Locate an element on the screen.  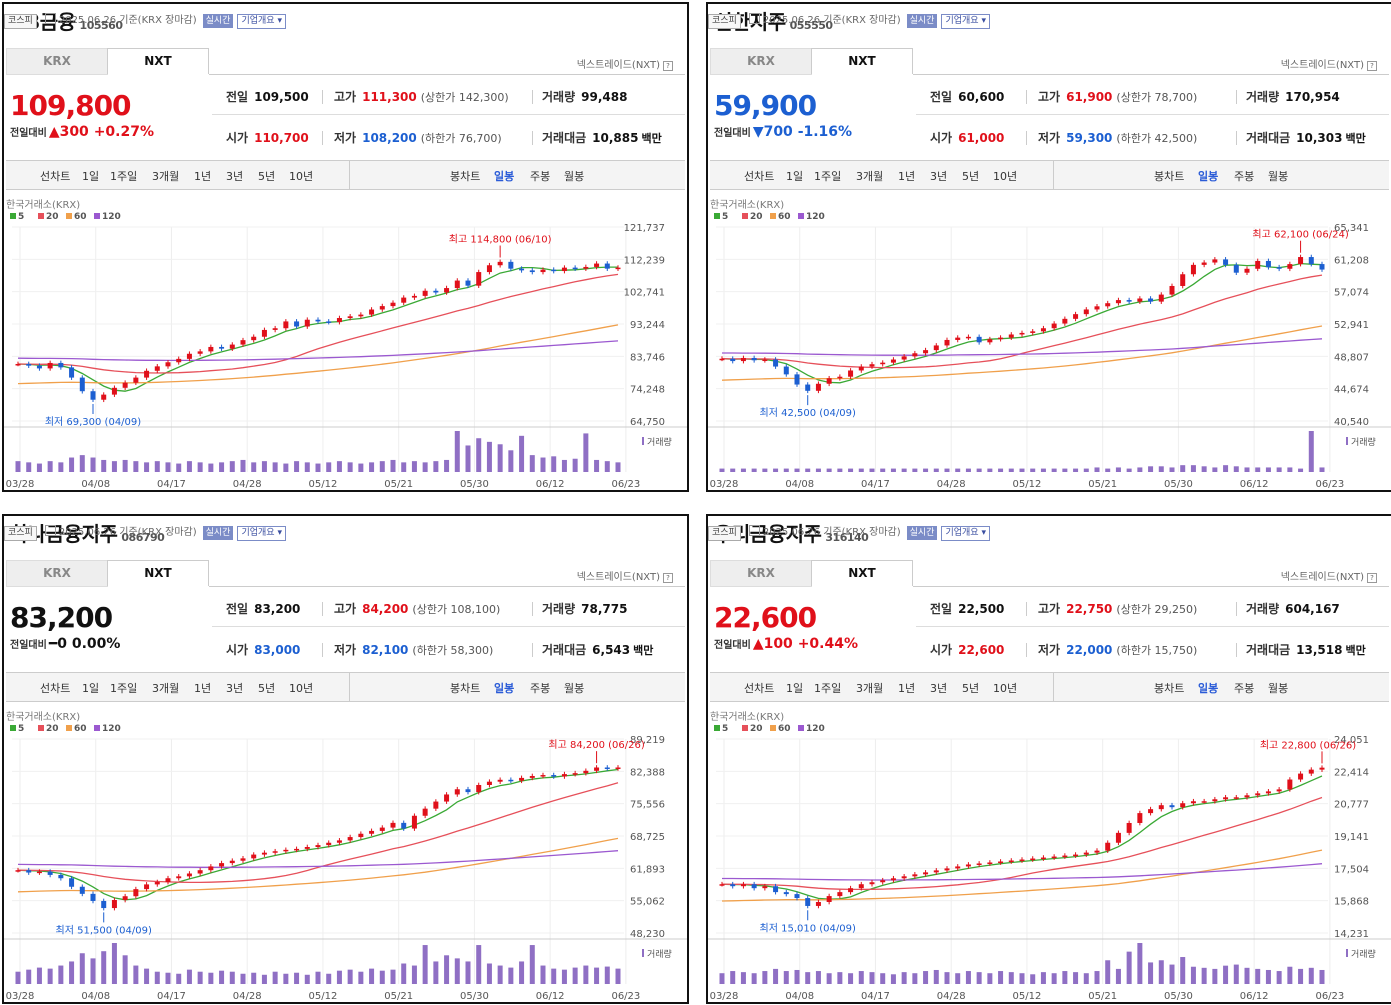
change-percent: +0.27% is located at coordinates (123, 132).